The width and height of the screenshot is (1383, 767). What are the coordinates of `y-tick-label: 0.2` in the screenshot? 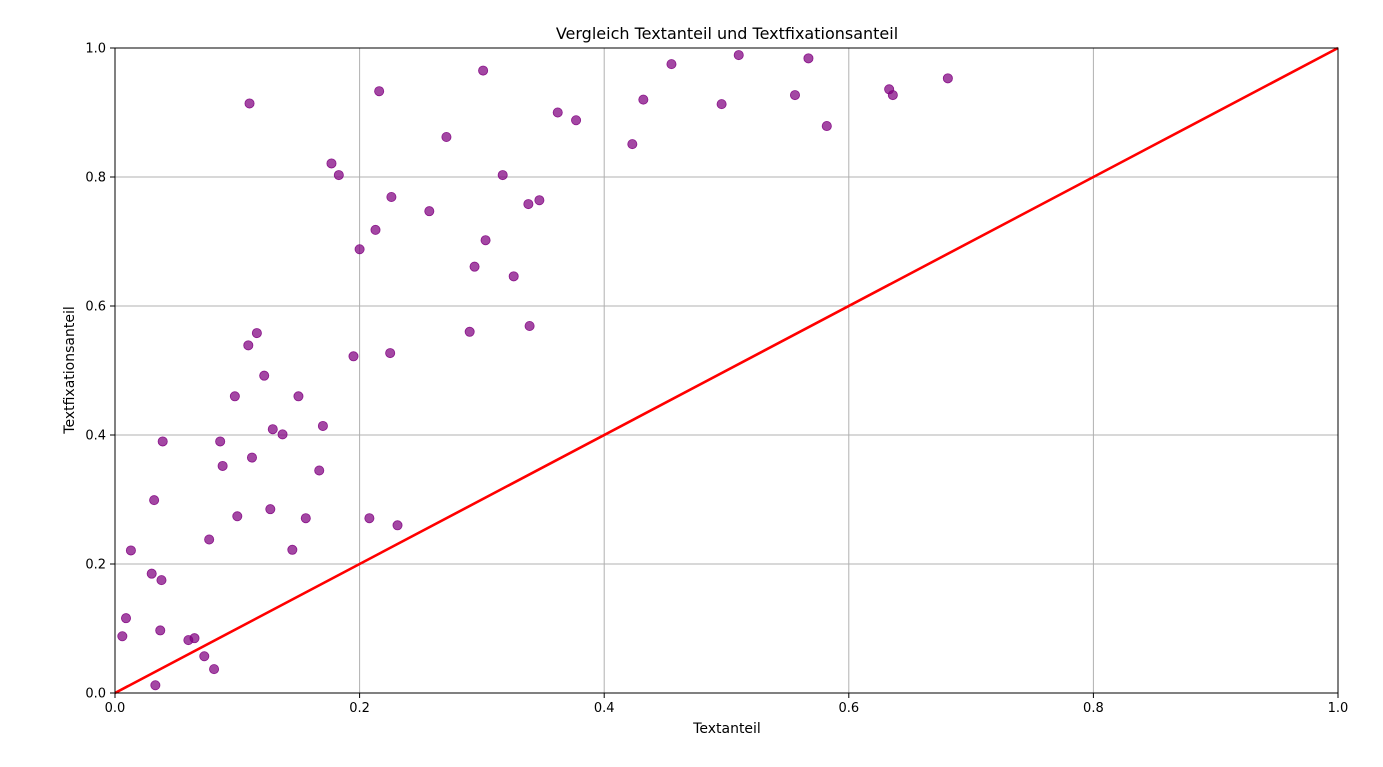 It's located at (95, 565).